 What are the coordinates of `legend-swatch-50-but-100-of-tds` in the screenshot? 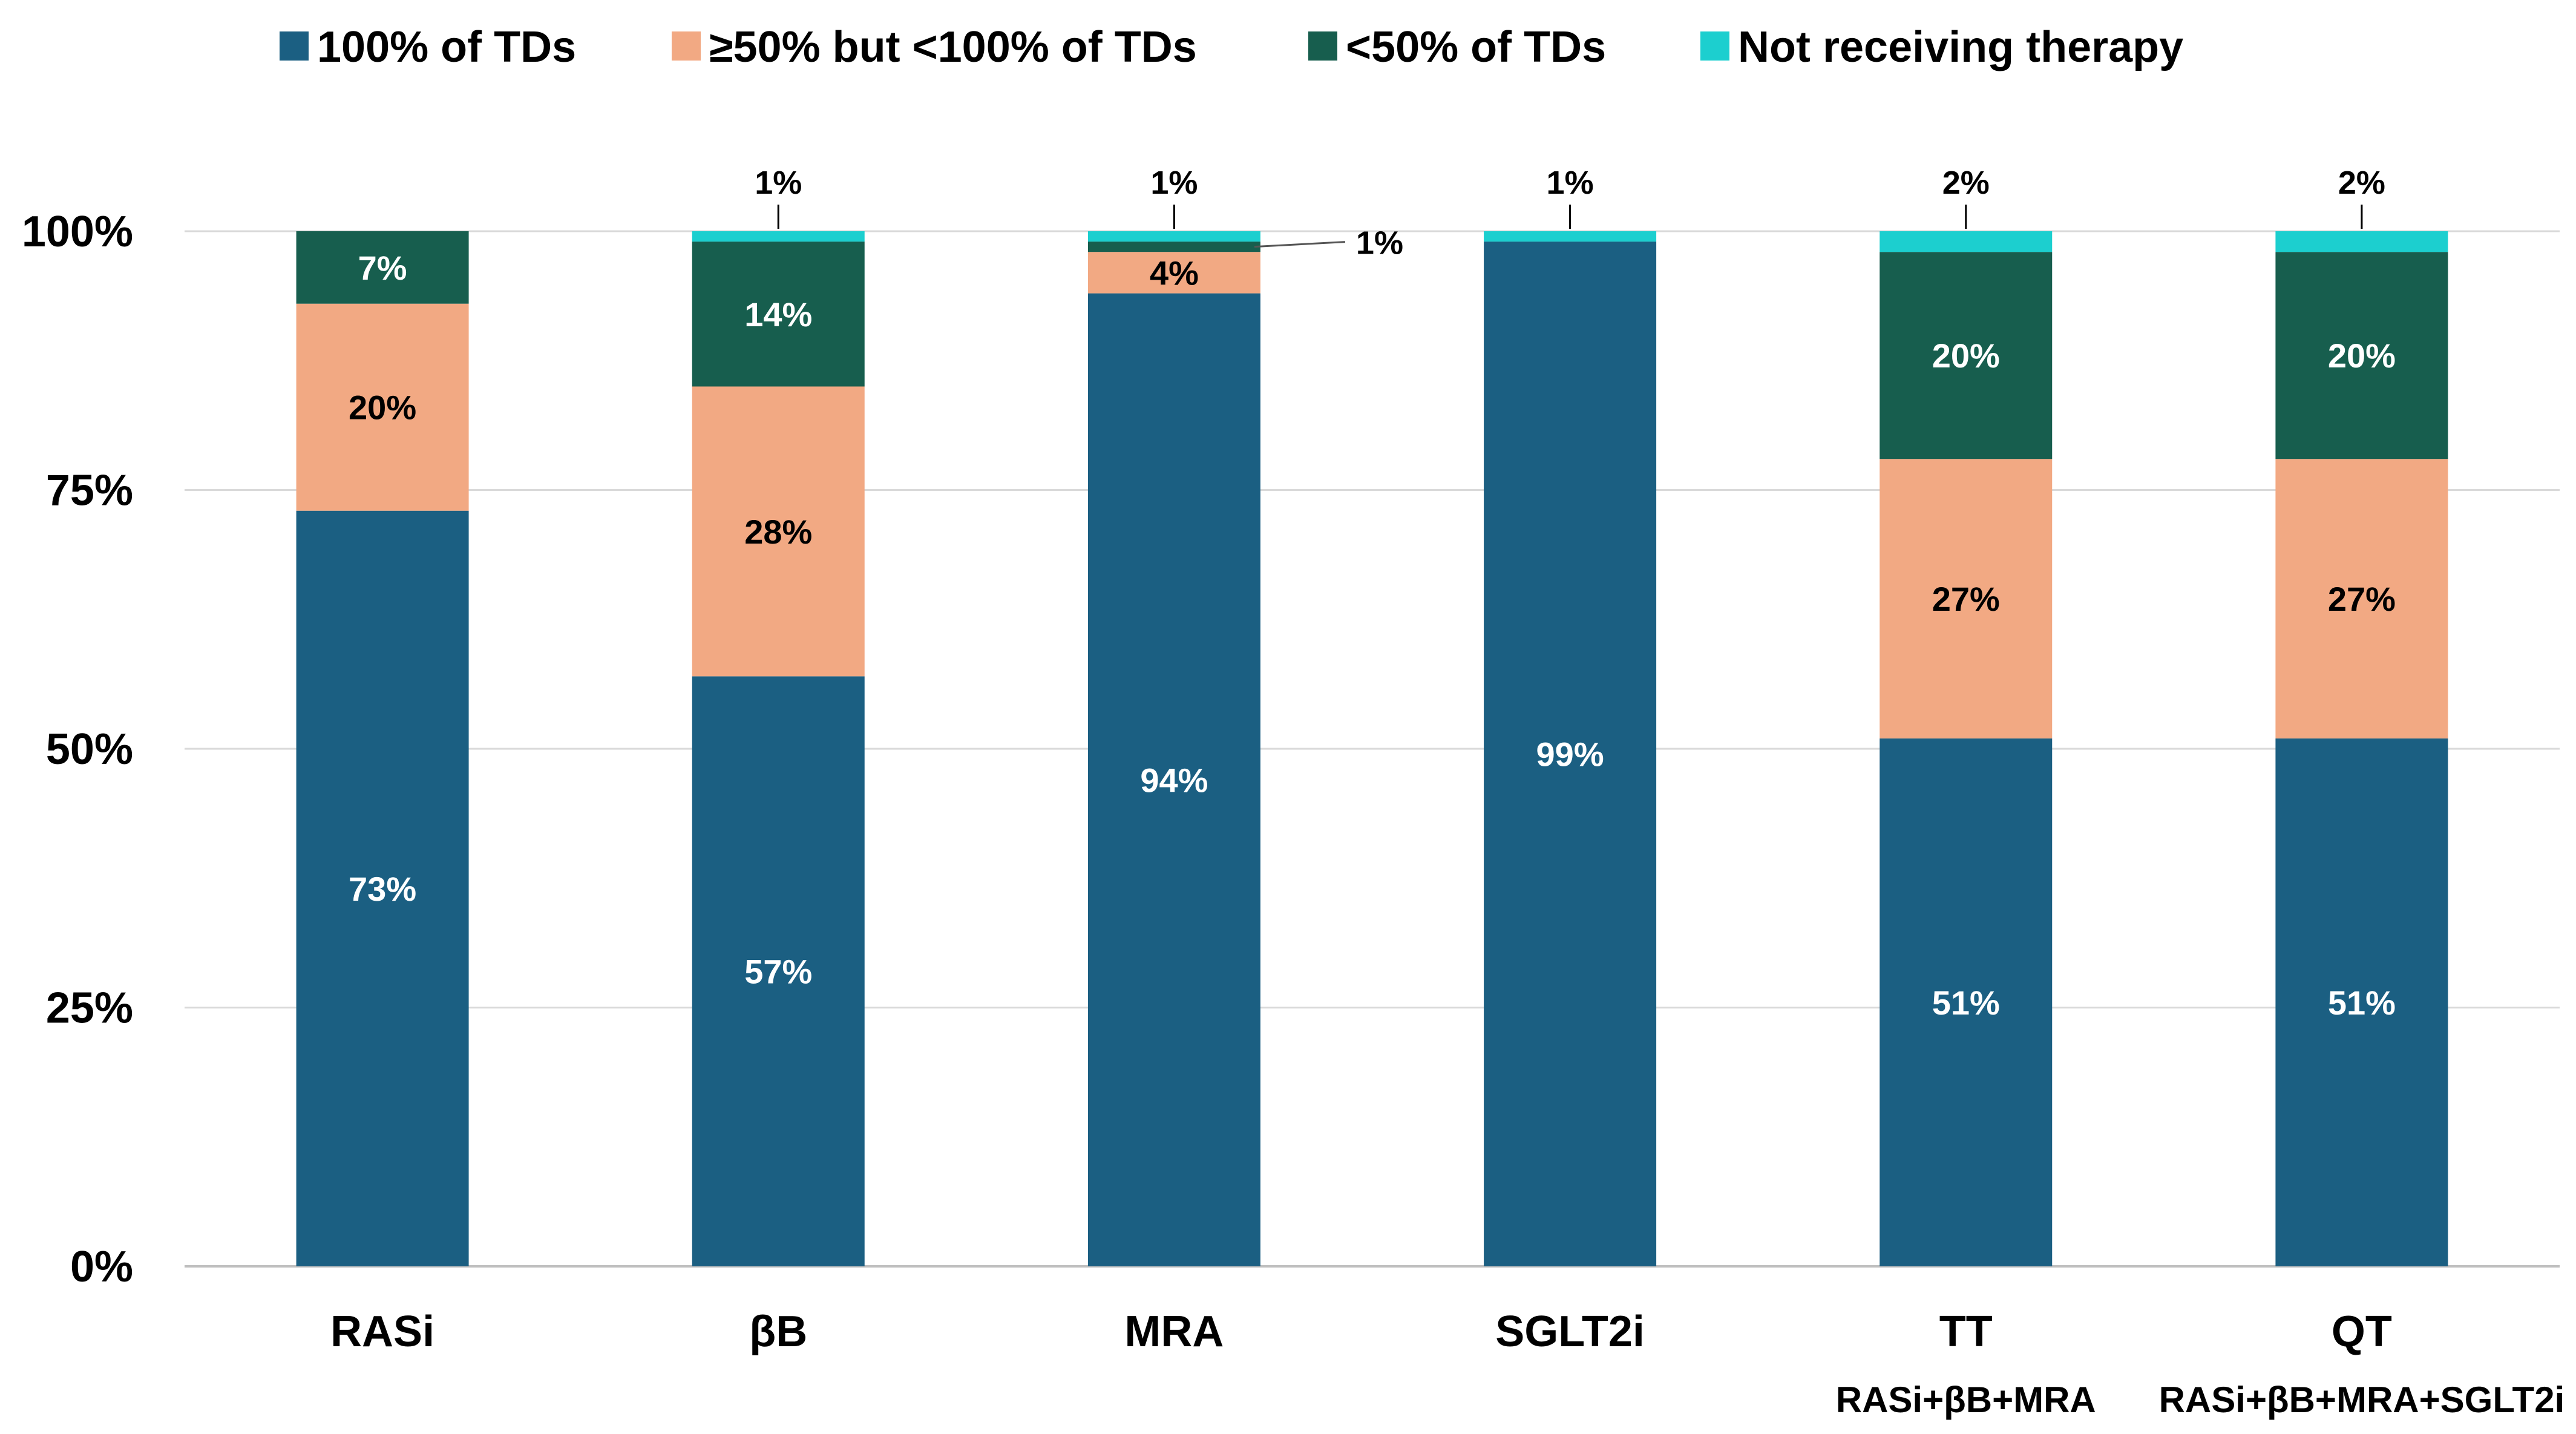 It's located at (686, 46).